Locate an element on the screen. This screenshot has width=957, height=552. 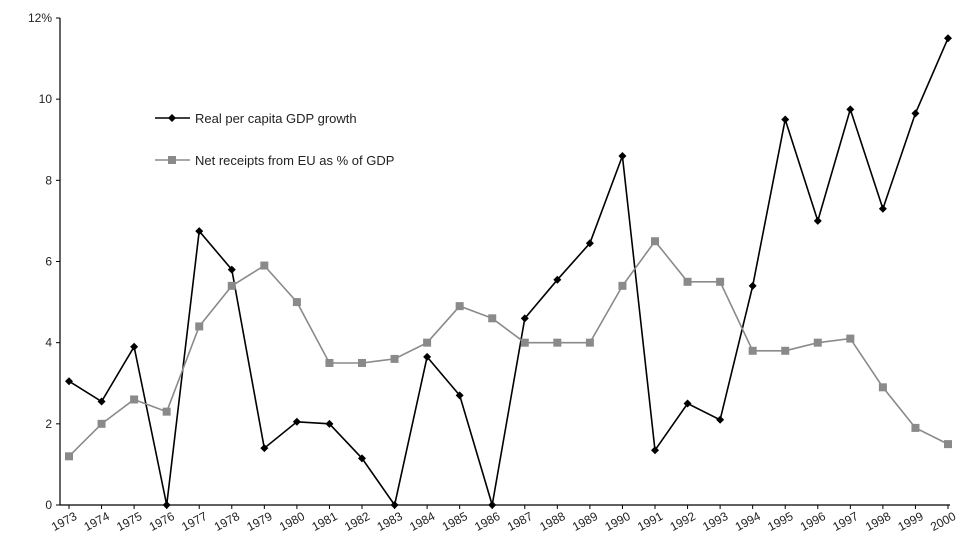
x-tick-label: 1974 is located at coordinates (97, 521).